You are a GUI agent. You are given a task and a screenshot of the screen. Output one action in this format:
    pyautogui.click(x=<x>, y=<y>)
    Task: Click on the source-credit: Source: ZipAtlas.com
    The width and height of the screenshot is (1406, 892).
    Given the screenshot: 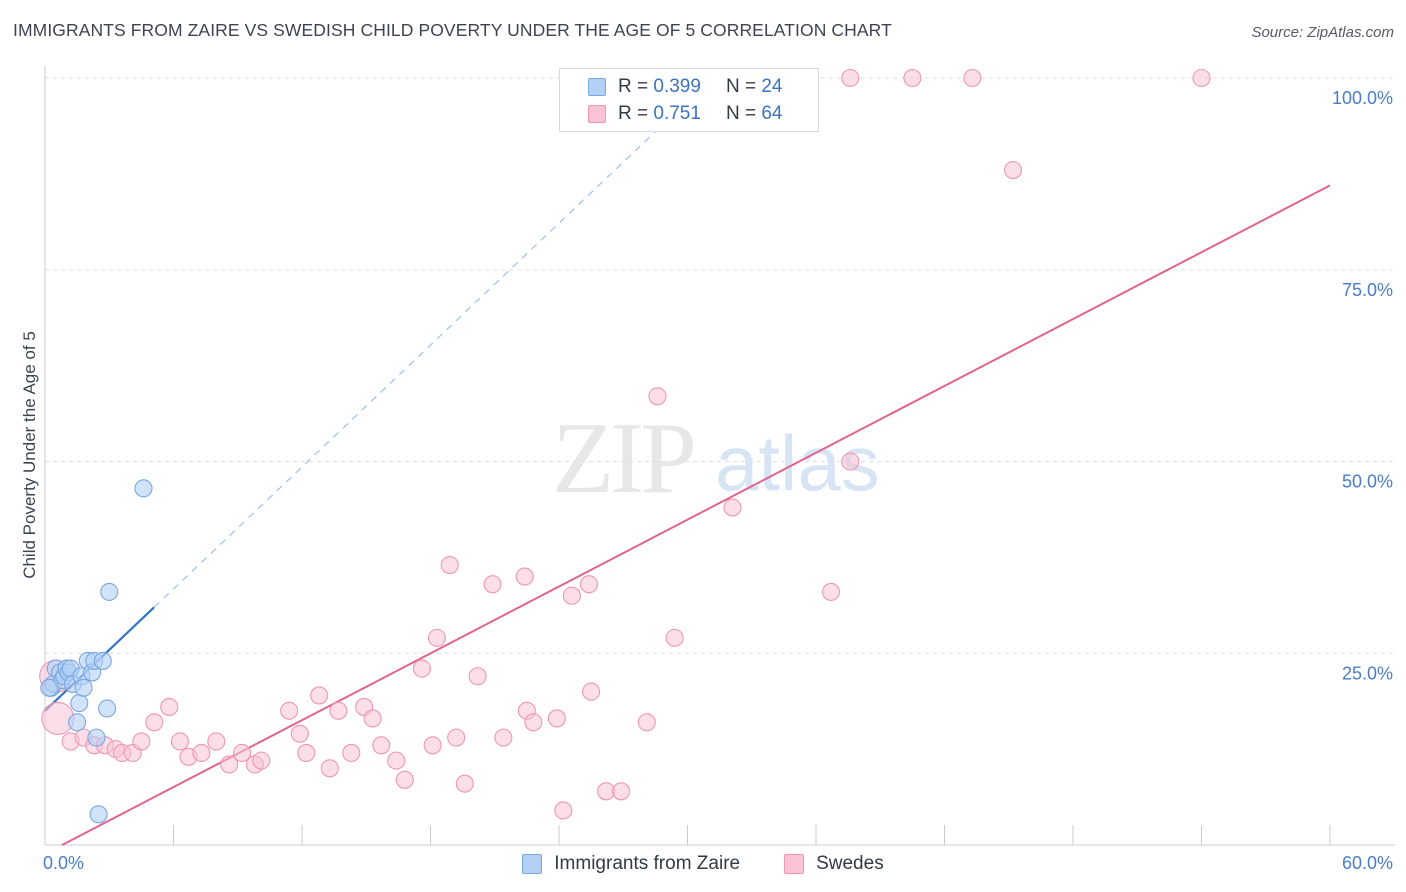 What is the action you would take?
    pyautogui.click(x=1322, y=32)
    